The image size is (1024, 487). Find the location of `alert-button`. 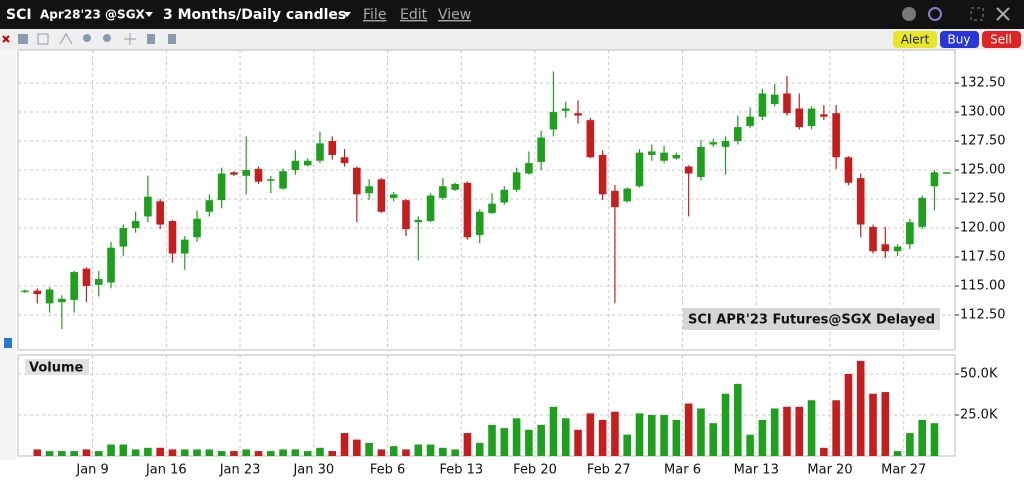

alert-button is located at coordinates (915, 39).